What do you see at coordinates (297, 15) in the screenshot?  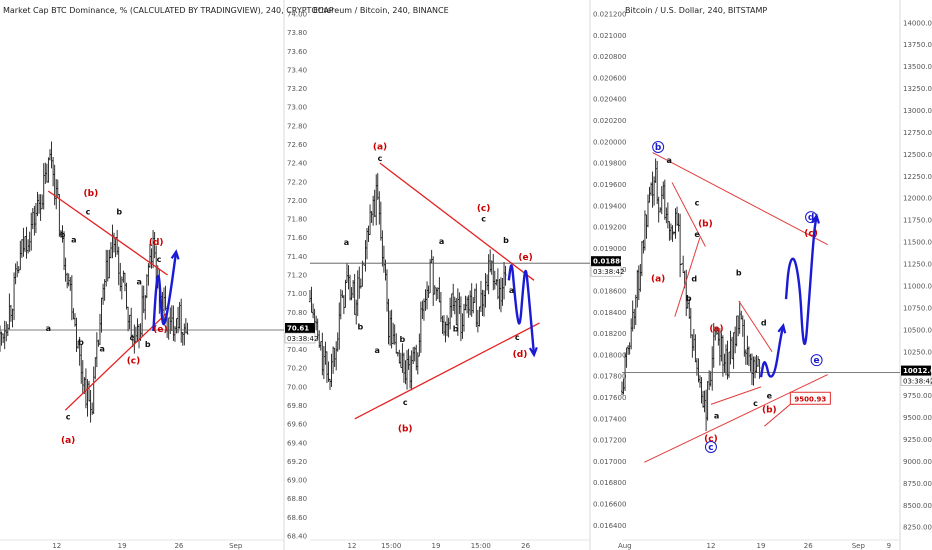 I see `y-tick-label: 74.00` at bounding box center [297, 15].